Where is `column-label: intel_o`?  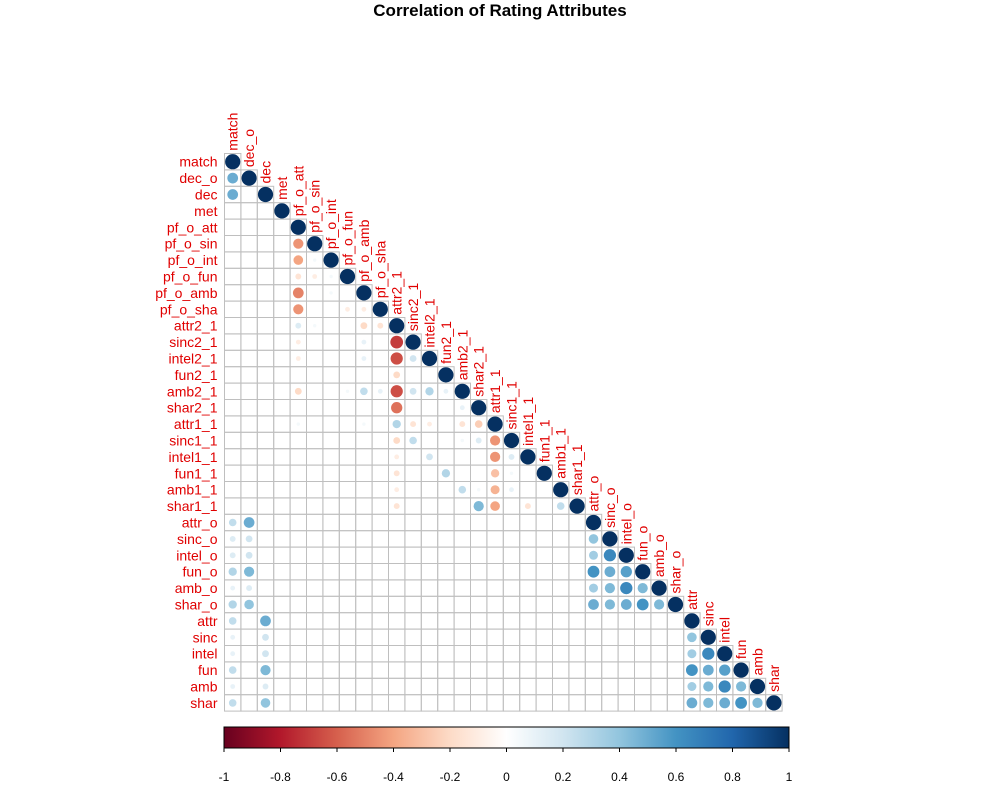
column-label: intel_o is located at coordinates (626, 523).